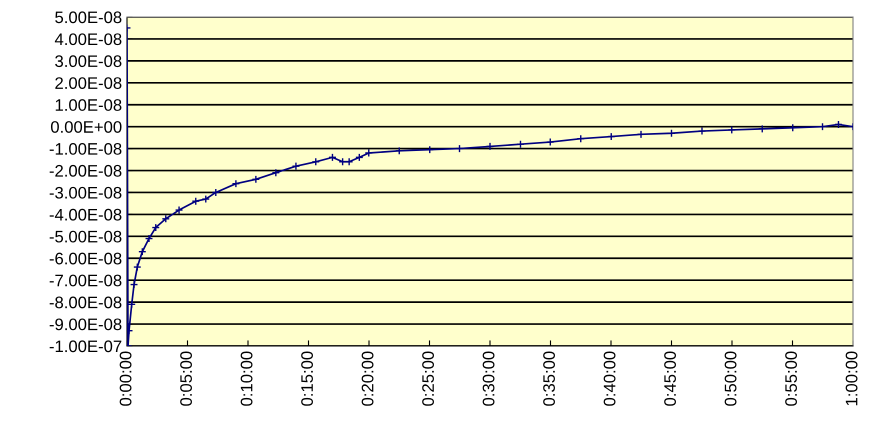 This screenshot has height=436, width=876. Describe the element at coordinates (86, 149) in the screenshot. I see `y-tick-label: -1.00E-08` at that location.